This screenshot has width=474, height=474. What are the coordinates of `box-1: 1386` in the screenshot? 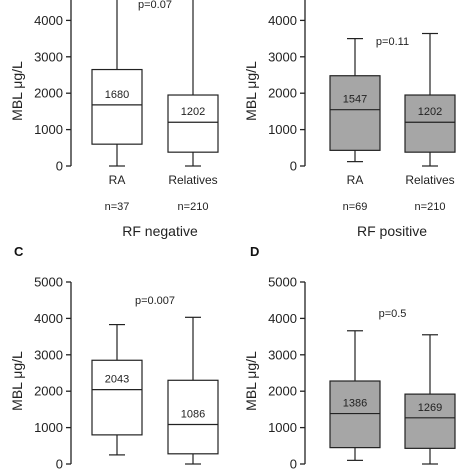 It's located at (355, 395).